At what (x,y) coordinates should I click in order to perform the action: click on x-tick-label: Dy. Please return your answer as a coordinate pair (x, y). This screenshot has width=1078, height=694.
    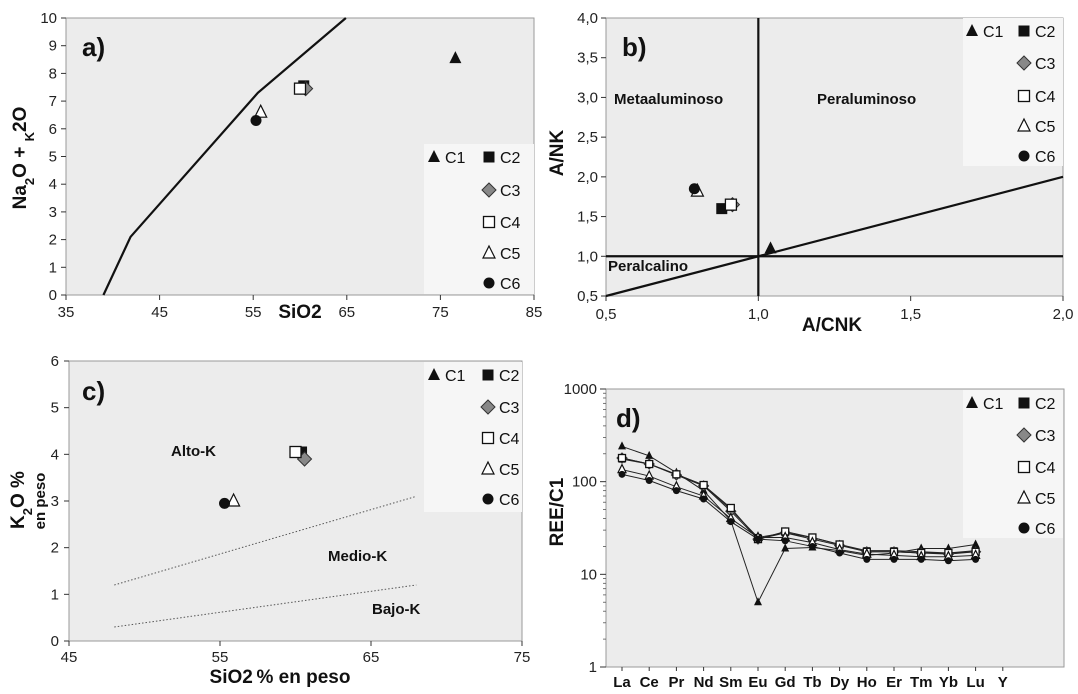
    Looking at the image, I should click on (840, 682).